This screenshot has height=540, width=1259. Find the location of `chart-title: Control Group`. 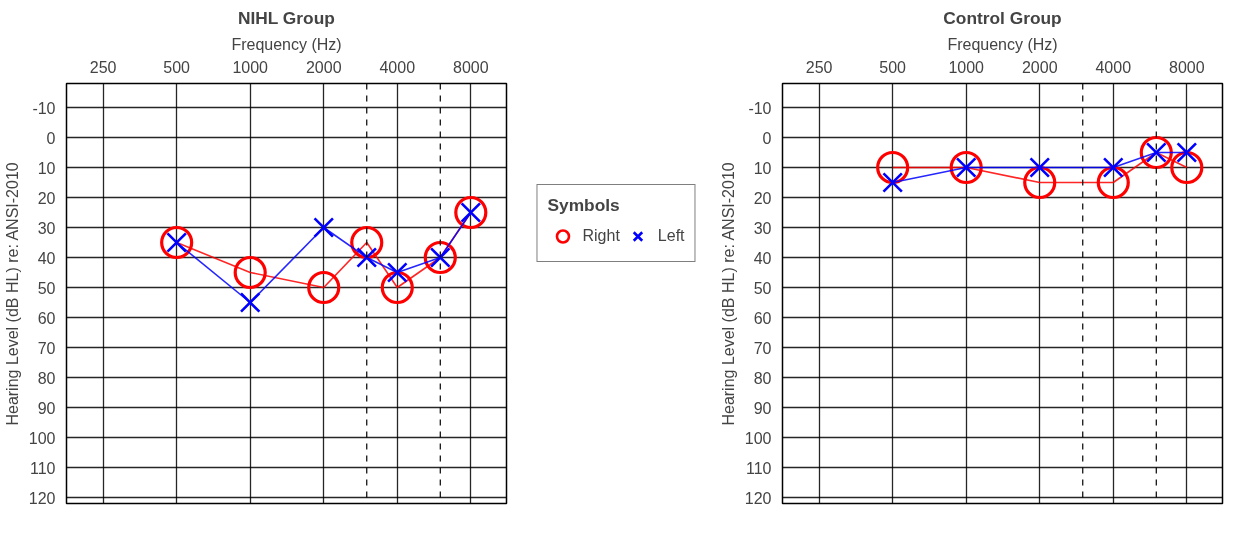

chart-title: Control Group is located at coordinates (1002, 17).